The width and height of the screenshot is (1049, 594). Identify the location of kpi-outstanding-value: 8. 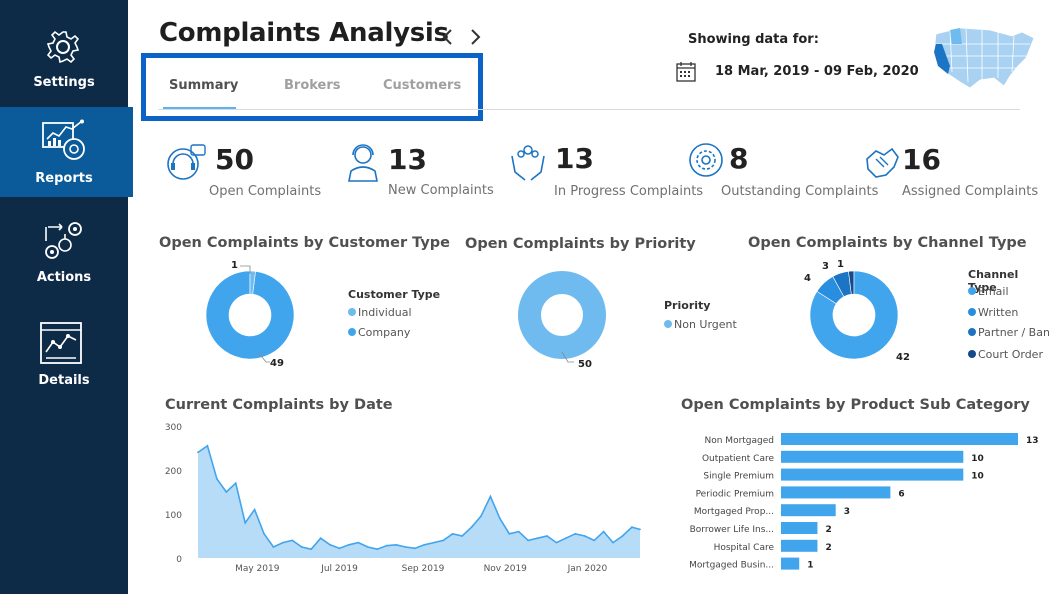
(739, 158).